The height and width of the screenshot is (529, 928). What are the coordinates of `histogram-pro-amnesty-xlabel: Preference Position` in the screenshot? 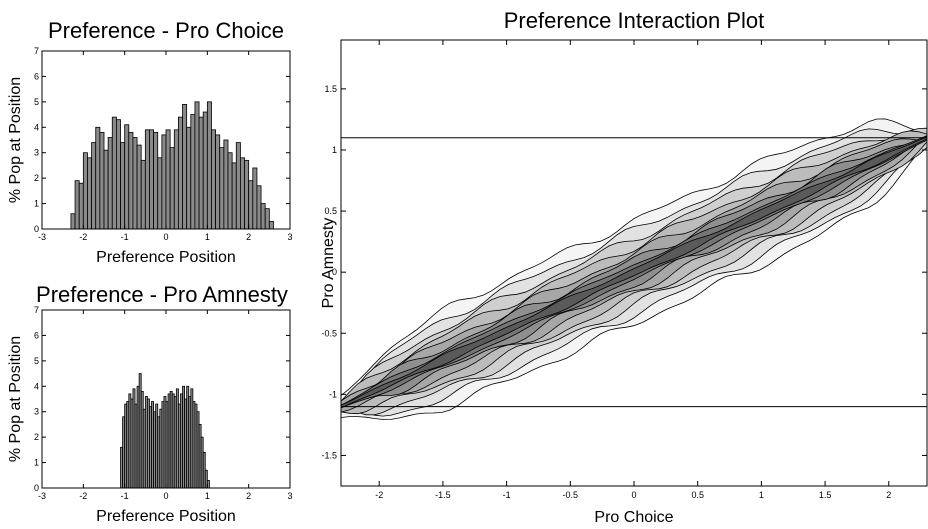 It's located at (166, 516).